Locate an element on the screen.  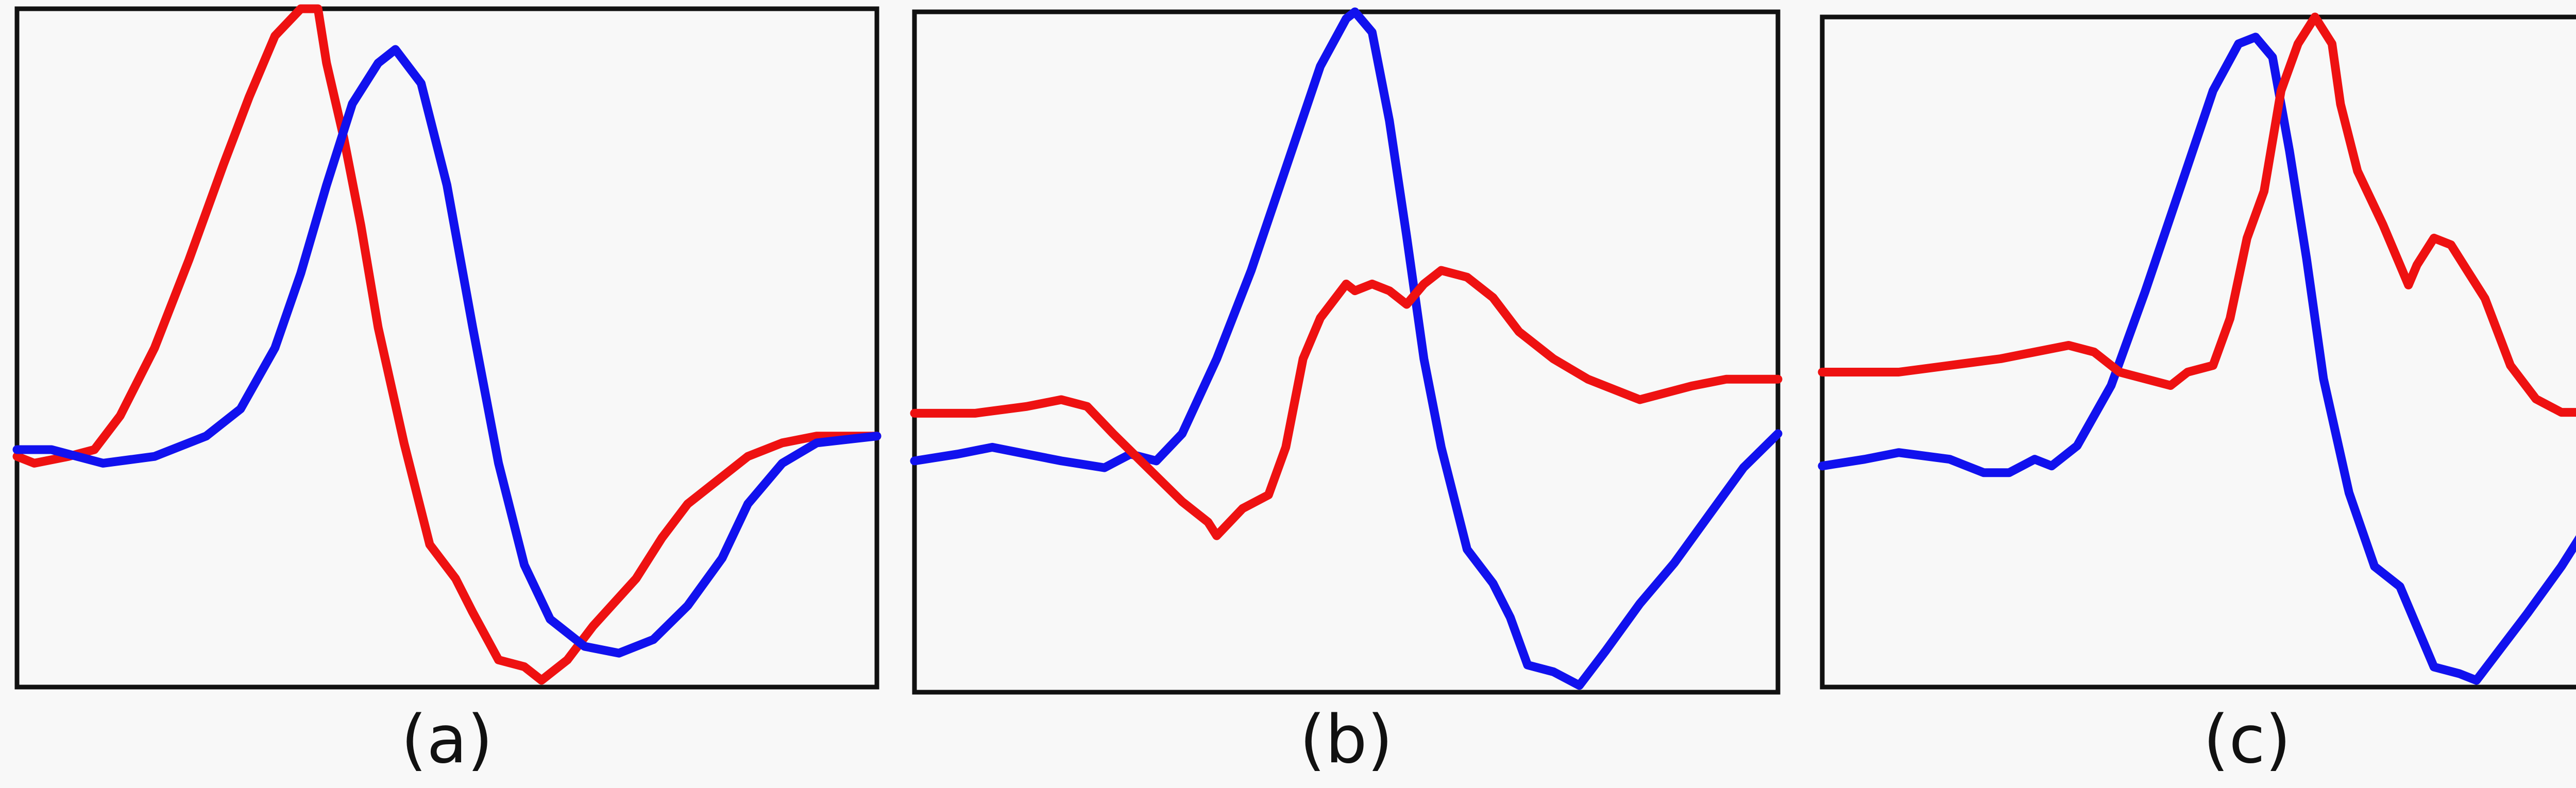
panel-label: (c) is located at coordinates (2247, 739).